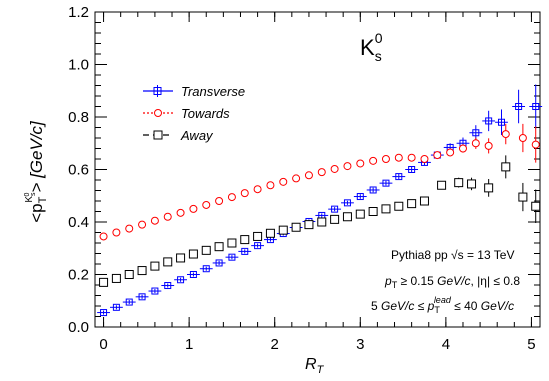 The width and height of the screenshot is (549, 381). What do you see at coordinates (78, 117) in the screenshot?
I see `y-tick-label: 0.8` at bounding box center [78, 117].